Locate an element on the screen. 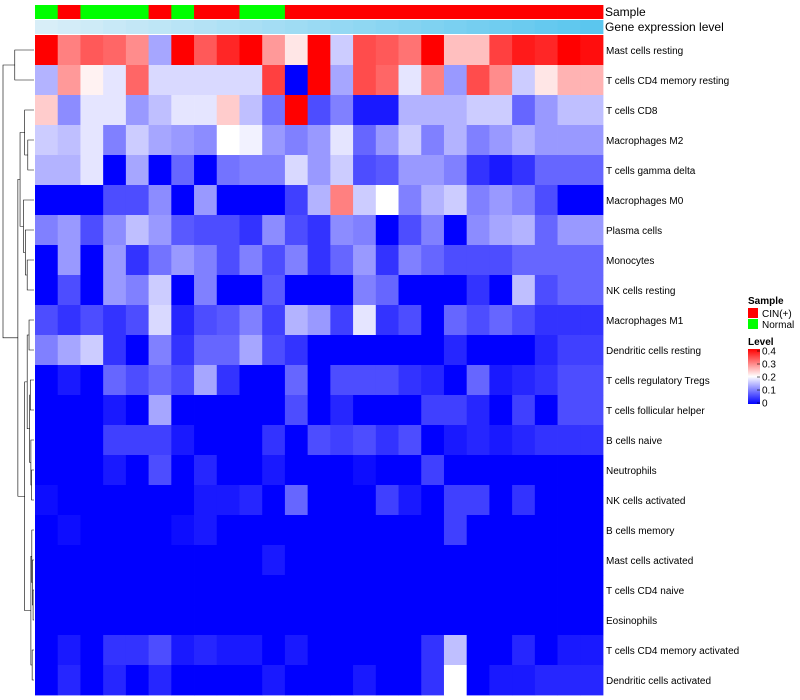 This screenshot has height=700, width=800. legend-level-title: Level is located at coordinates (761, 342).